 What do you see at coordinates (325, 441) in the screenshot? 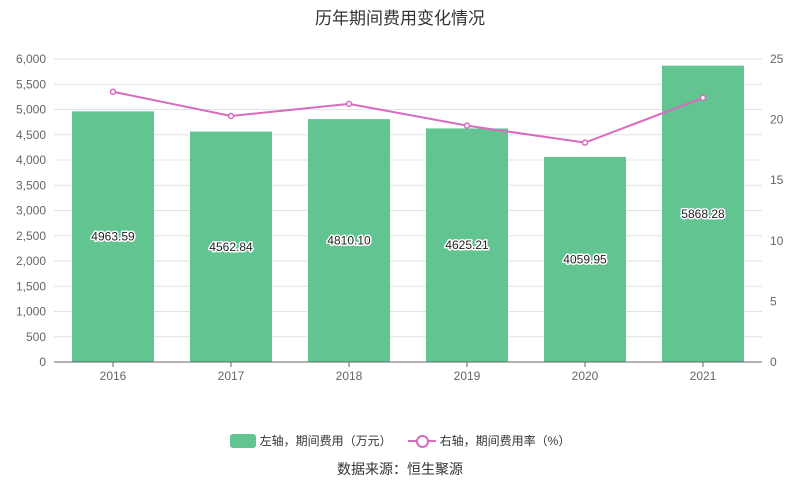
I see `legend-bar-label: 左轴，期间费用（万元）` at bounding box center [325, 441].